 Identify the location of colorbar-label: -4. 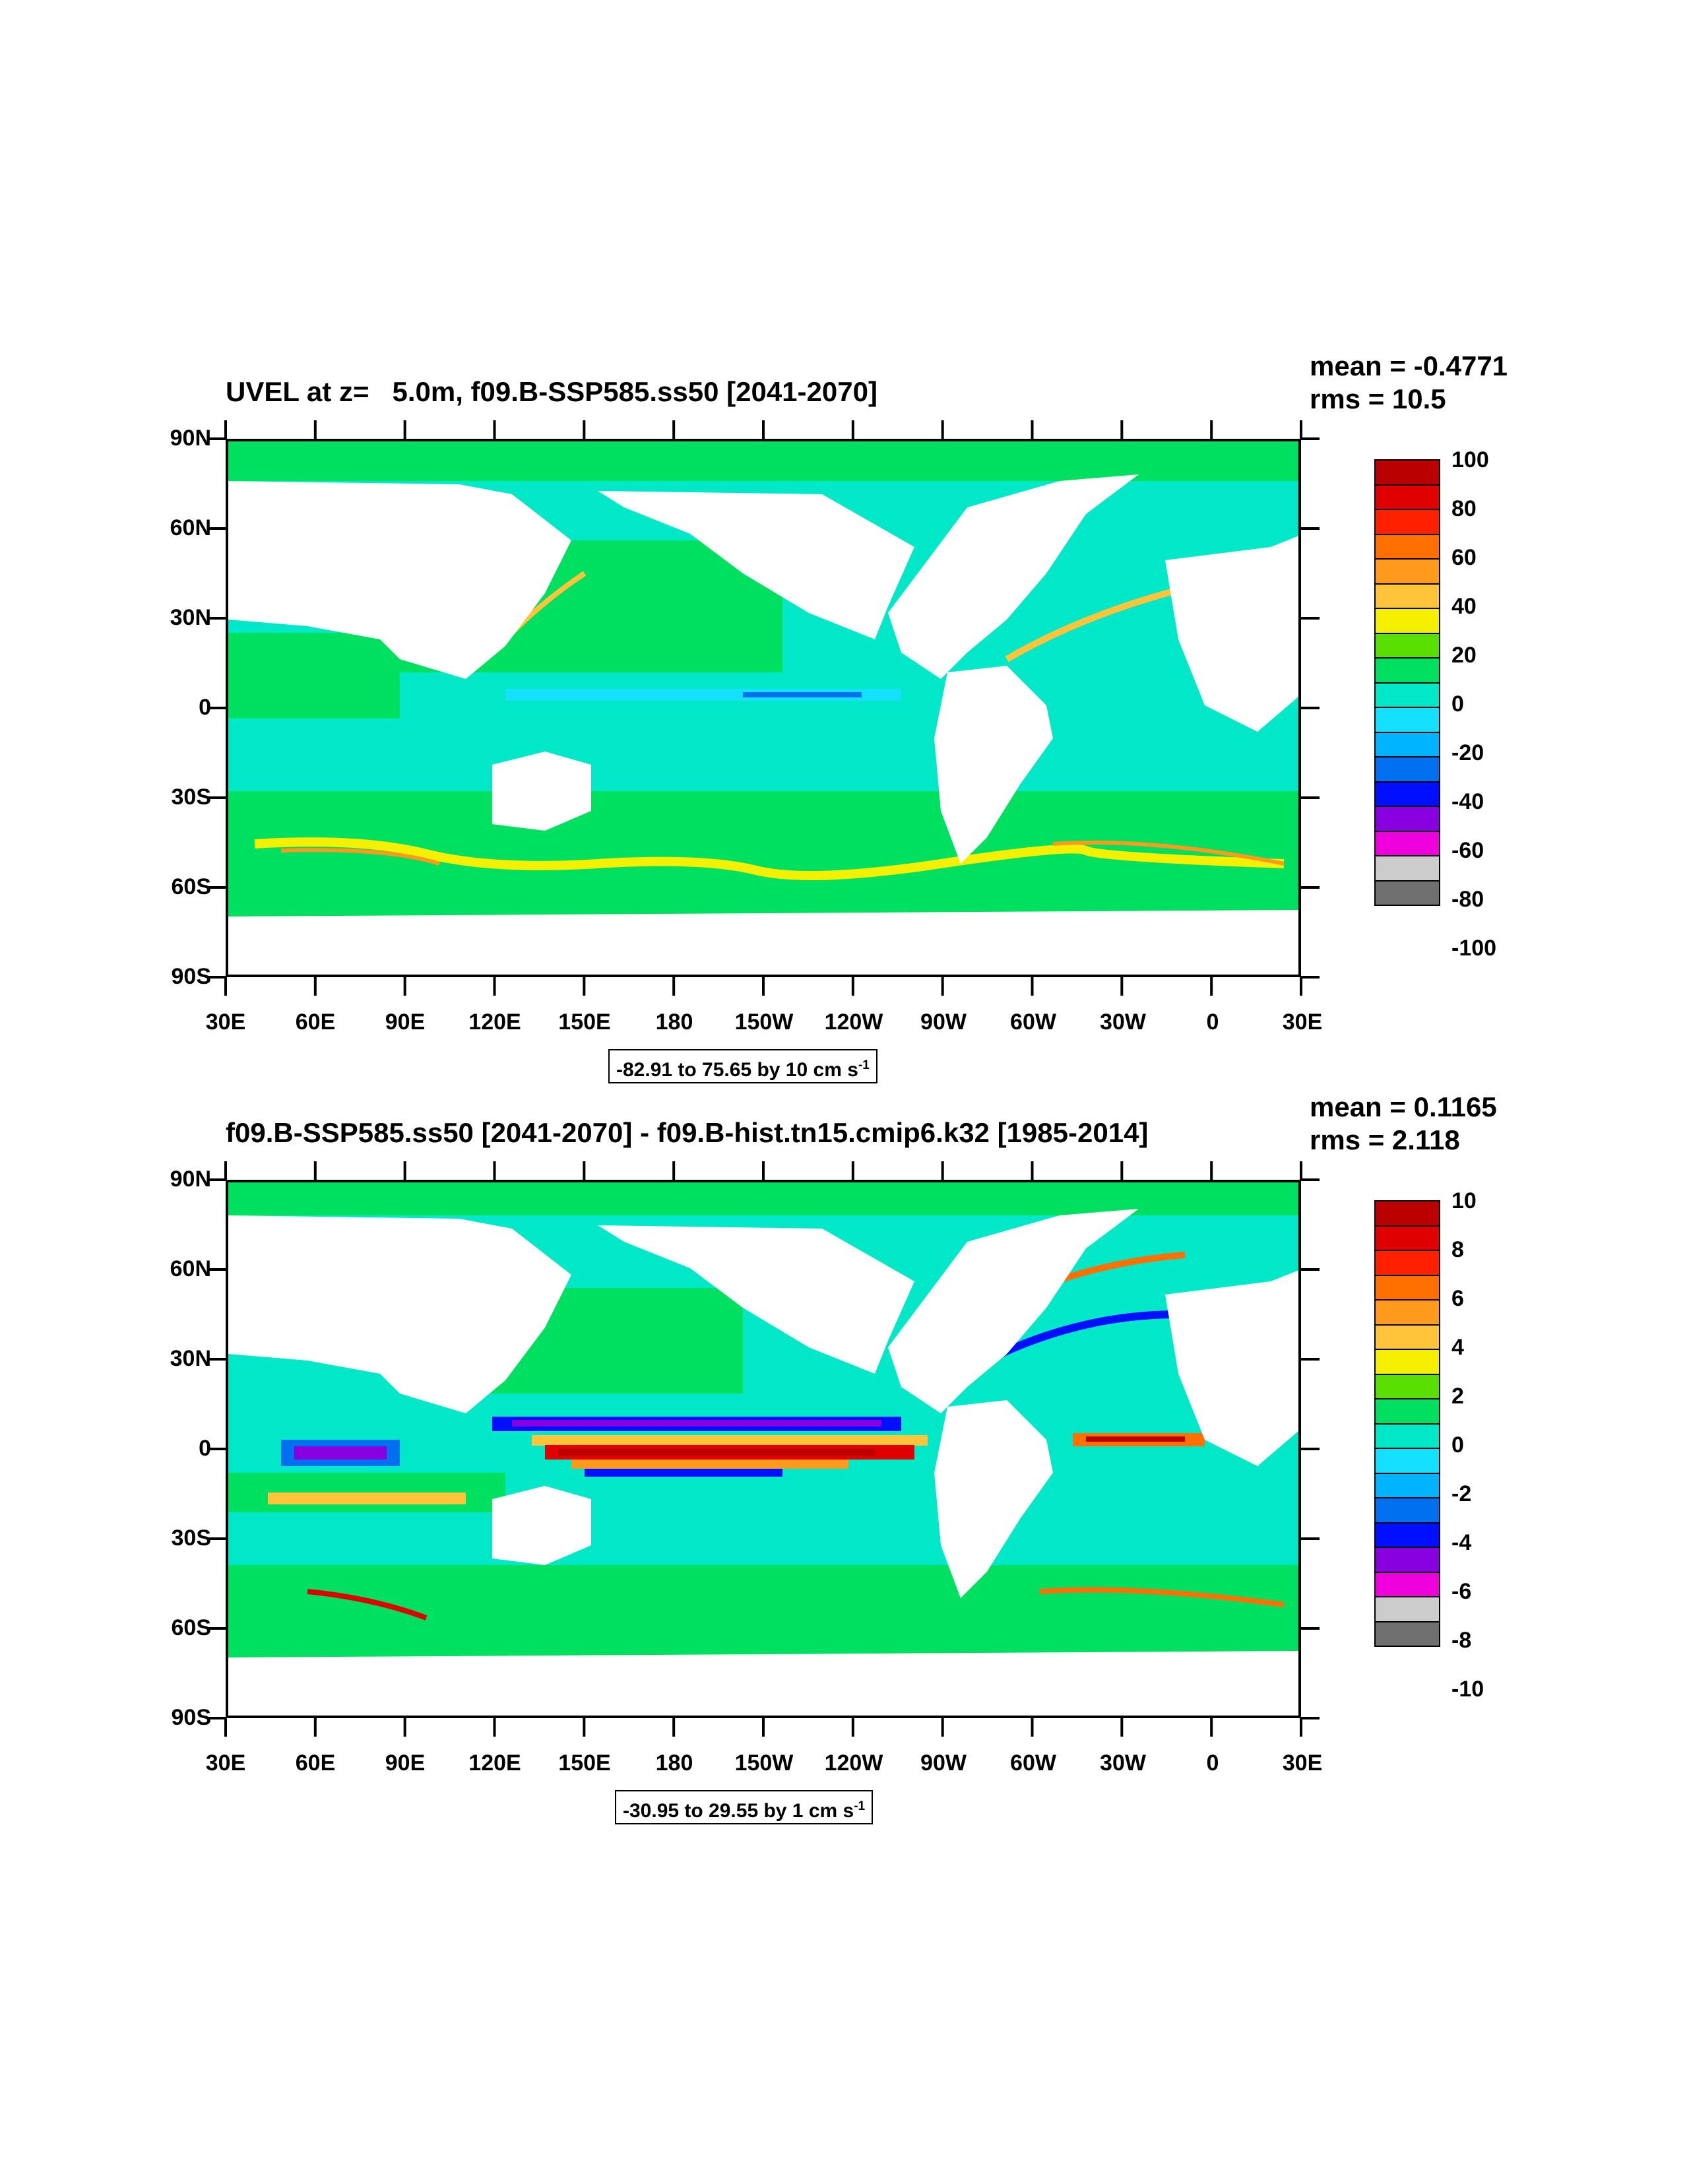
(1461, 1542).